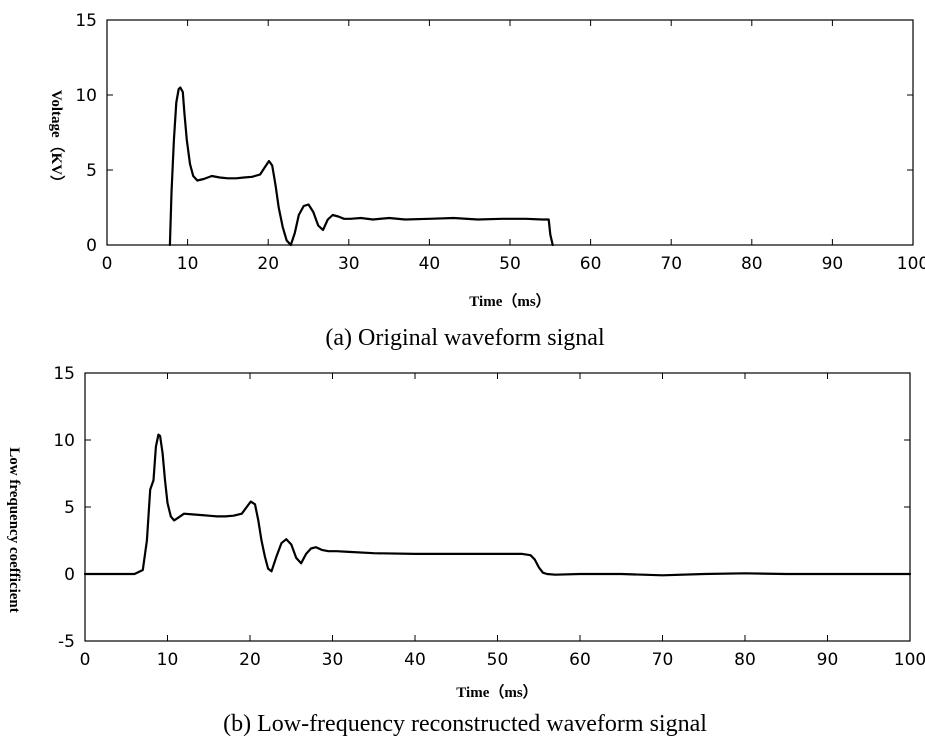  I want to click on x-tick-label-b-6: 60, so click(580, 660).